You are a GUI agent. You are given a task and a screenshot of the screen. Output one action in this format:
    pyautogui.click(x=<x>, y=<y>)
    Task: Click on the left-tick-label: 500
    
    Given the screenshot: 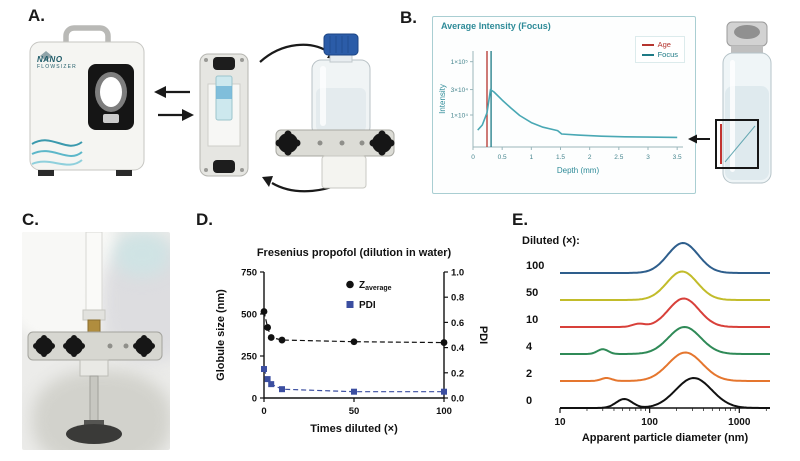 What is the action you would take?
    pyautogui.click(x=249, y=315)
    